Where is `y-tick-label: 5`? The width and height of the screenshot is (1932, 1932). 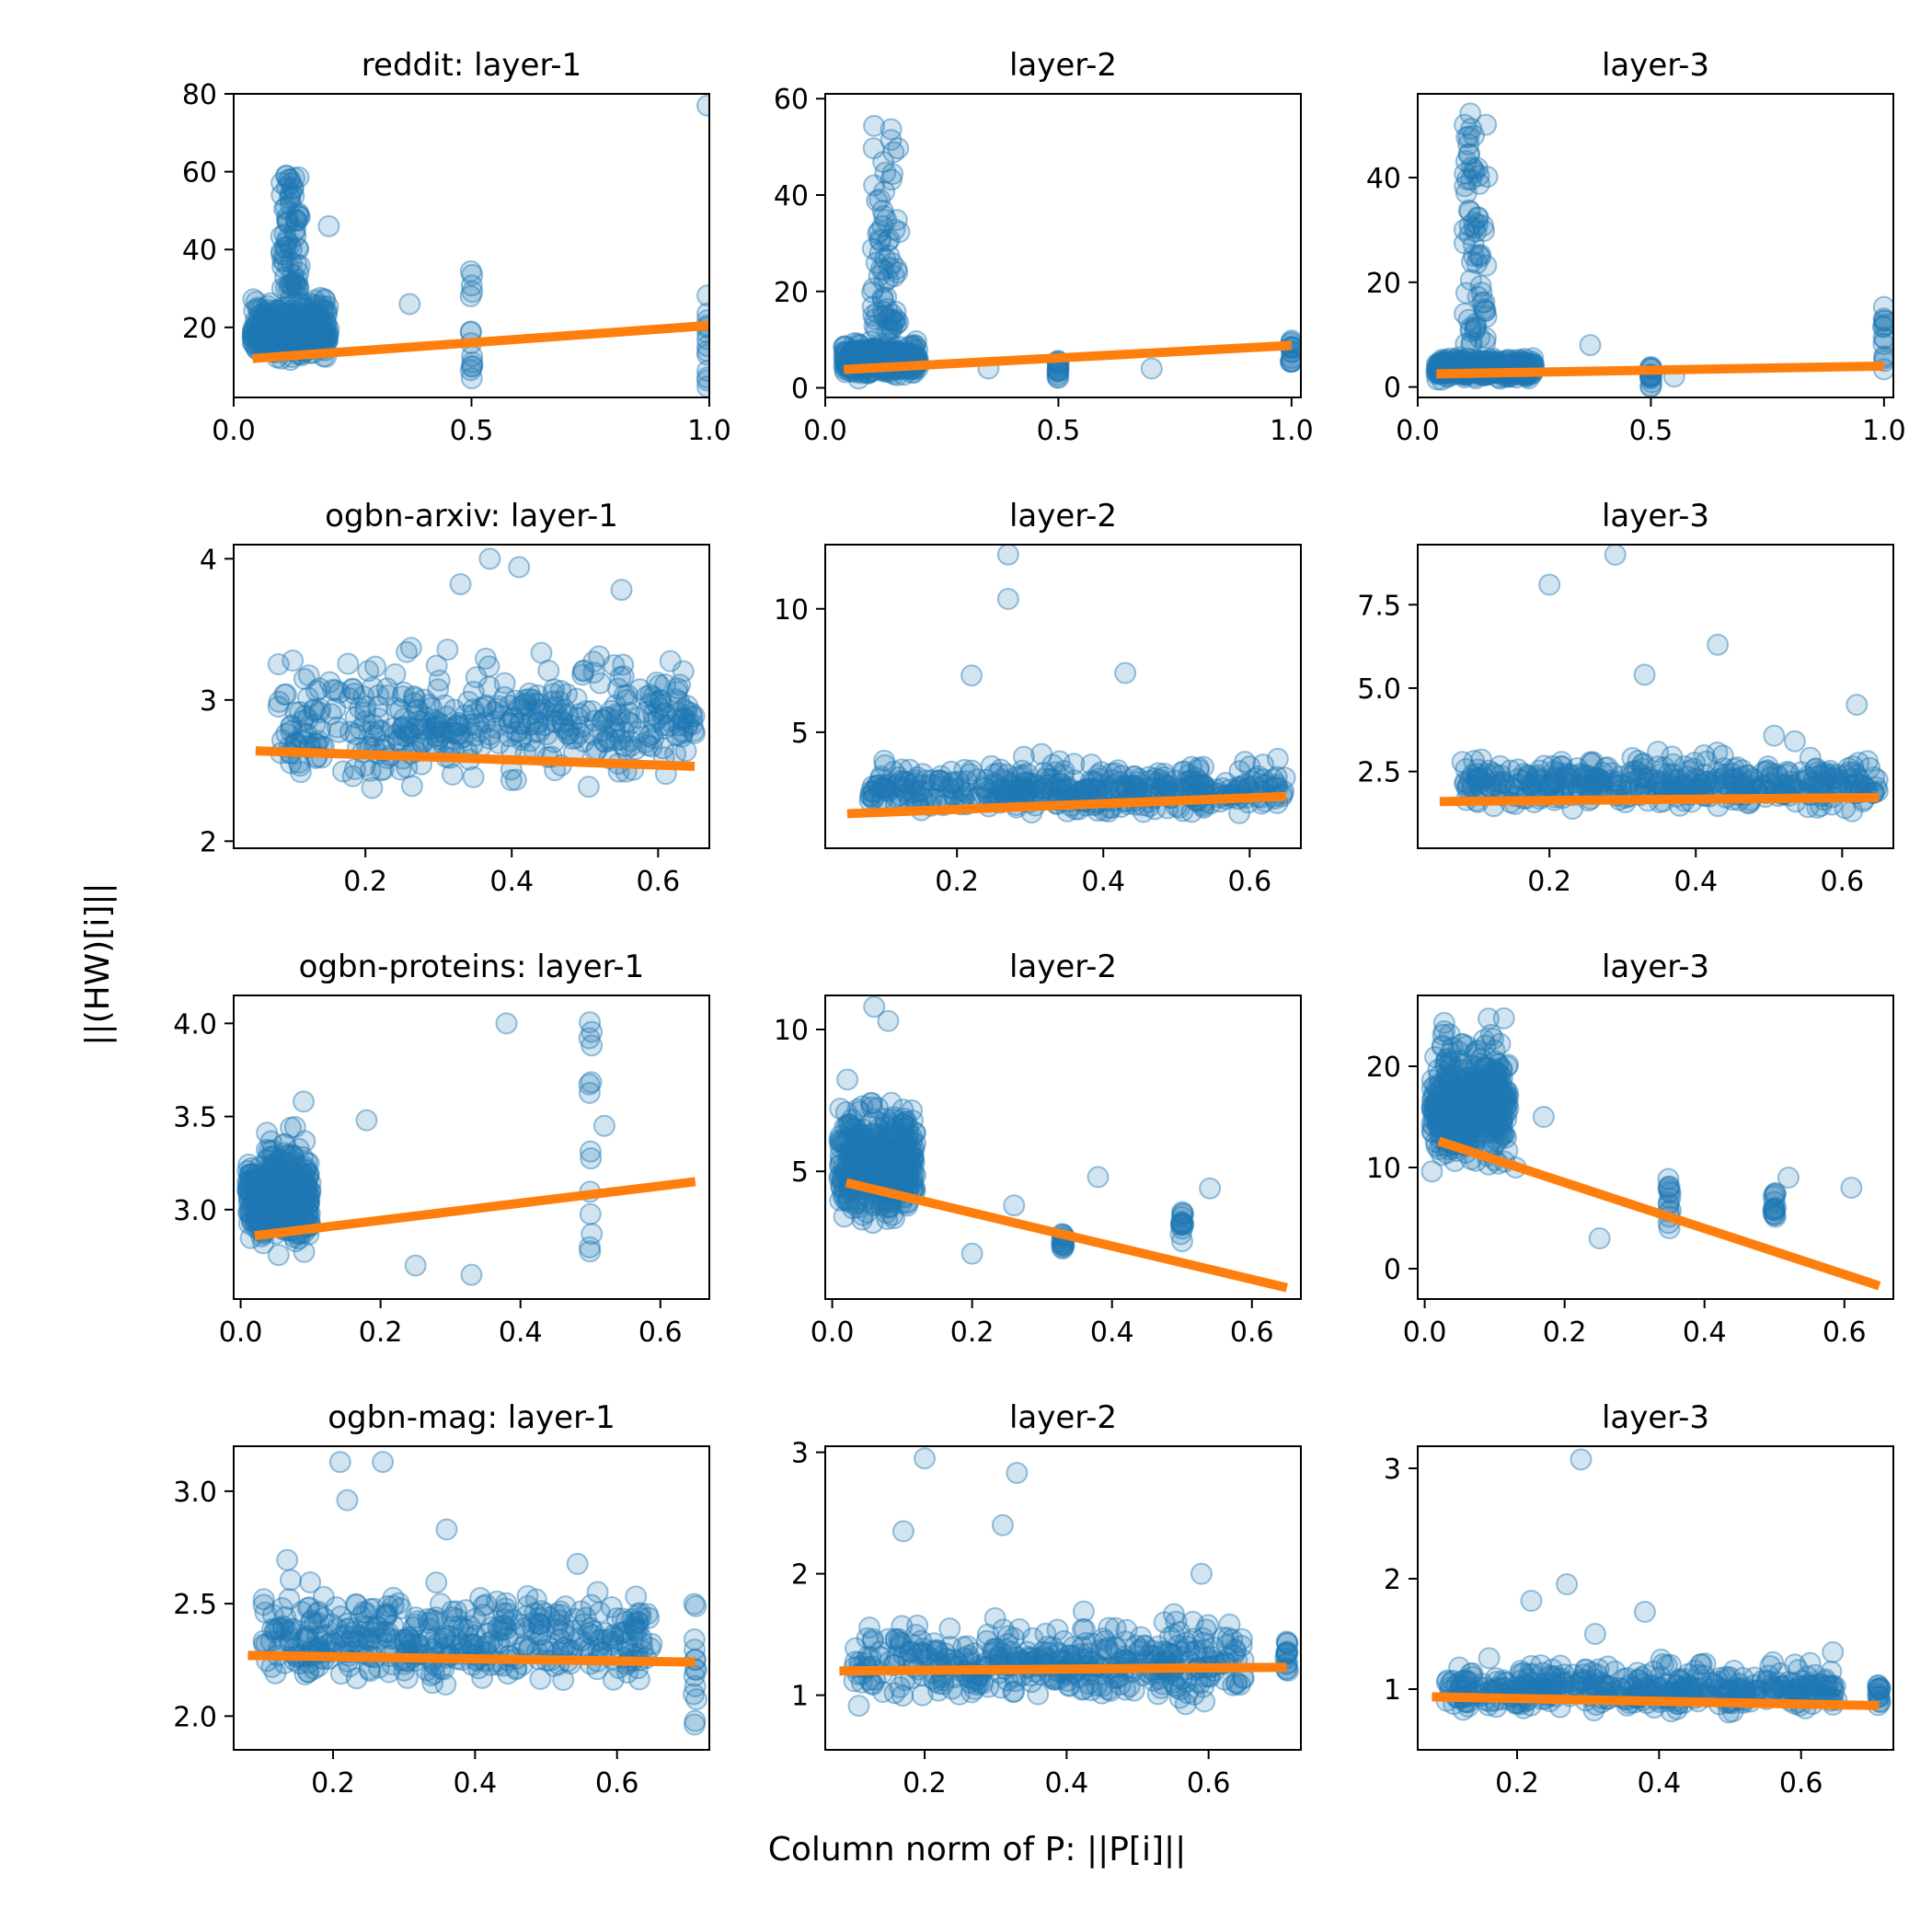 y-tick-label: 5 is located at coordinates (800, 1172).